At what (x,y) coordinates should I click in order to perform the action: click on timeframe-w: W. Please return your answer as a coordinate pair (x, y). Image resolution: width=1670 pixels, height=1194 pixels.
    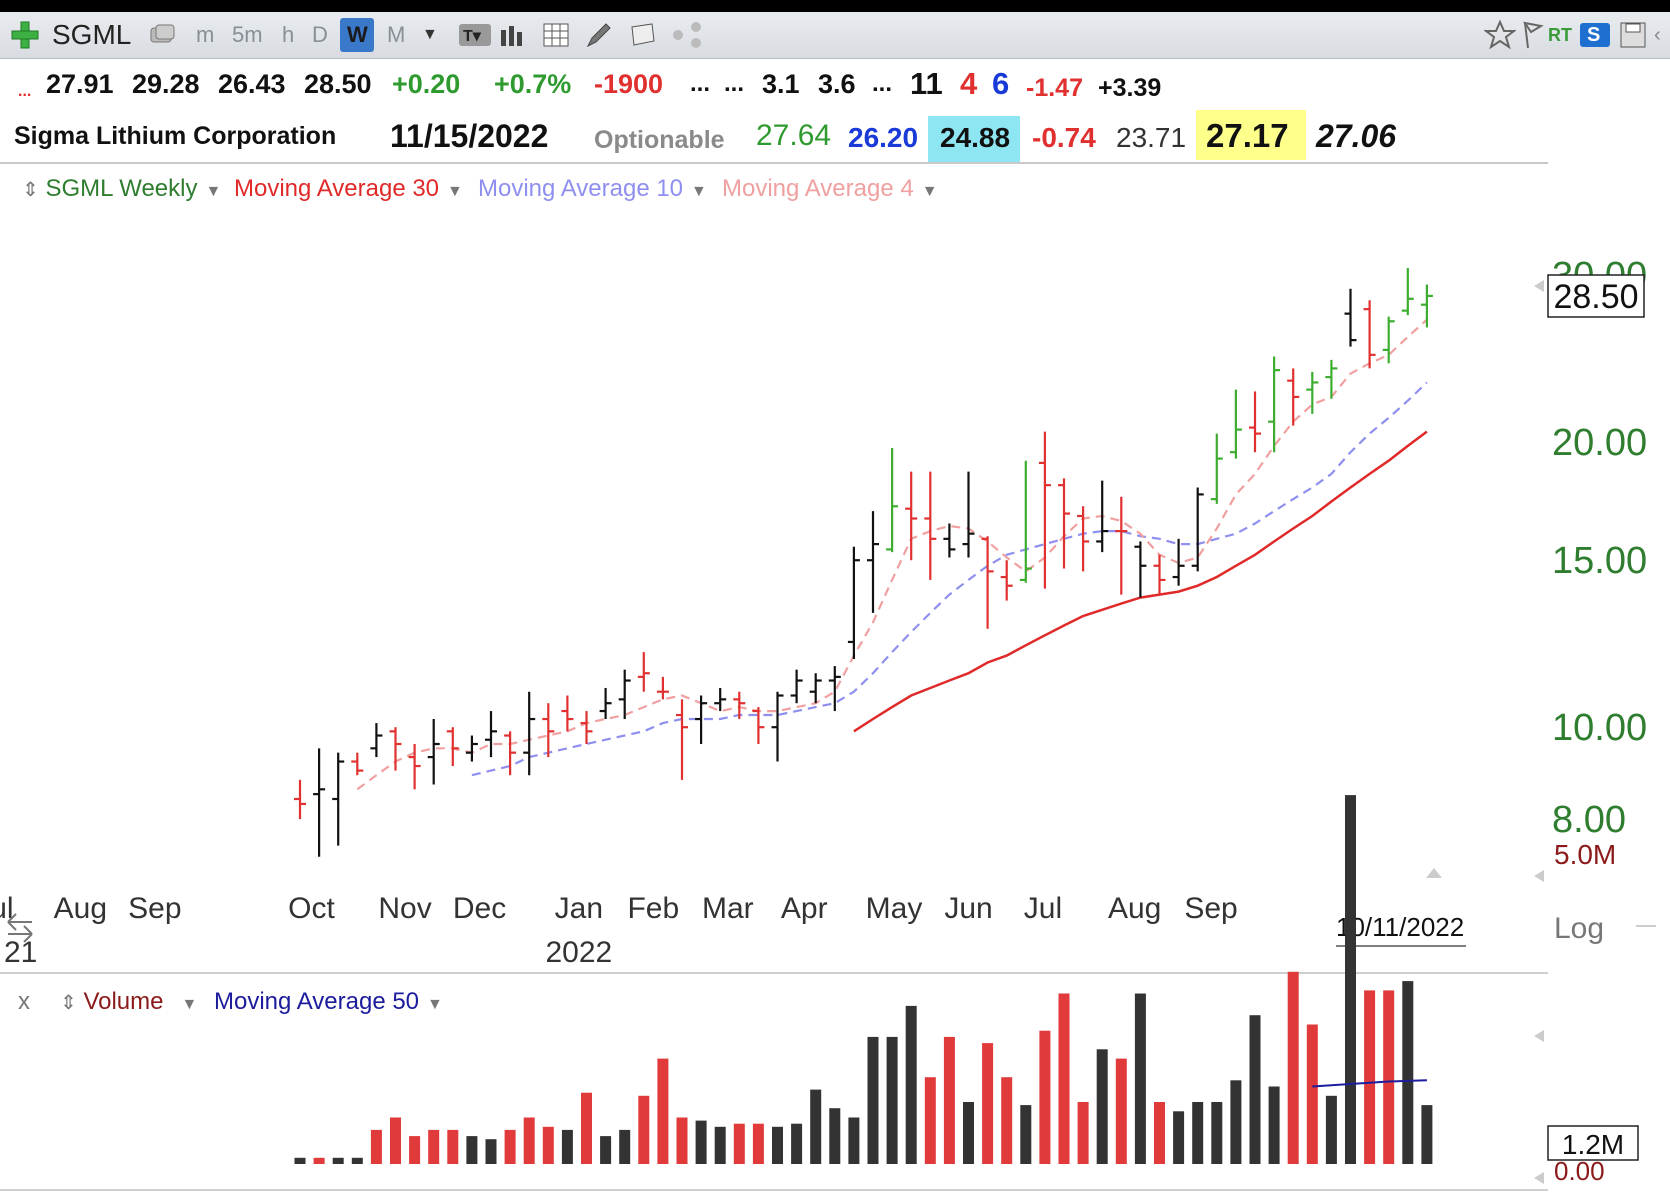
    Looking at the image, I should click on (357, 34).